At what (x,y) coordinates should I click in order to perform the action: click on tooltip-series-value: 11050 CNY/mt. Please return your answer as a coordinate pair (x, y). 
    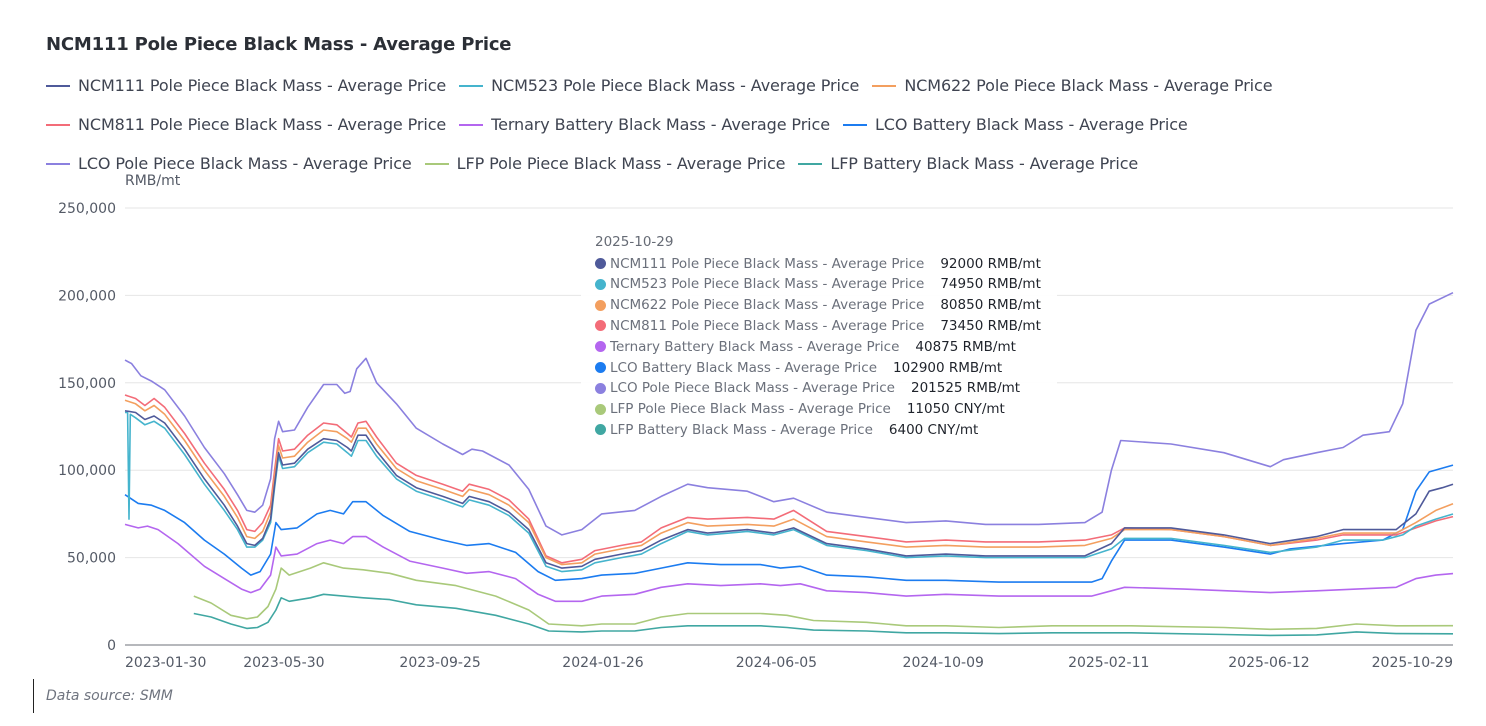
    Looking at the image, I should click on (955, 409).